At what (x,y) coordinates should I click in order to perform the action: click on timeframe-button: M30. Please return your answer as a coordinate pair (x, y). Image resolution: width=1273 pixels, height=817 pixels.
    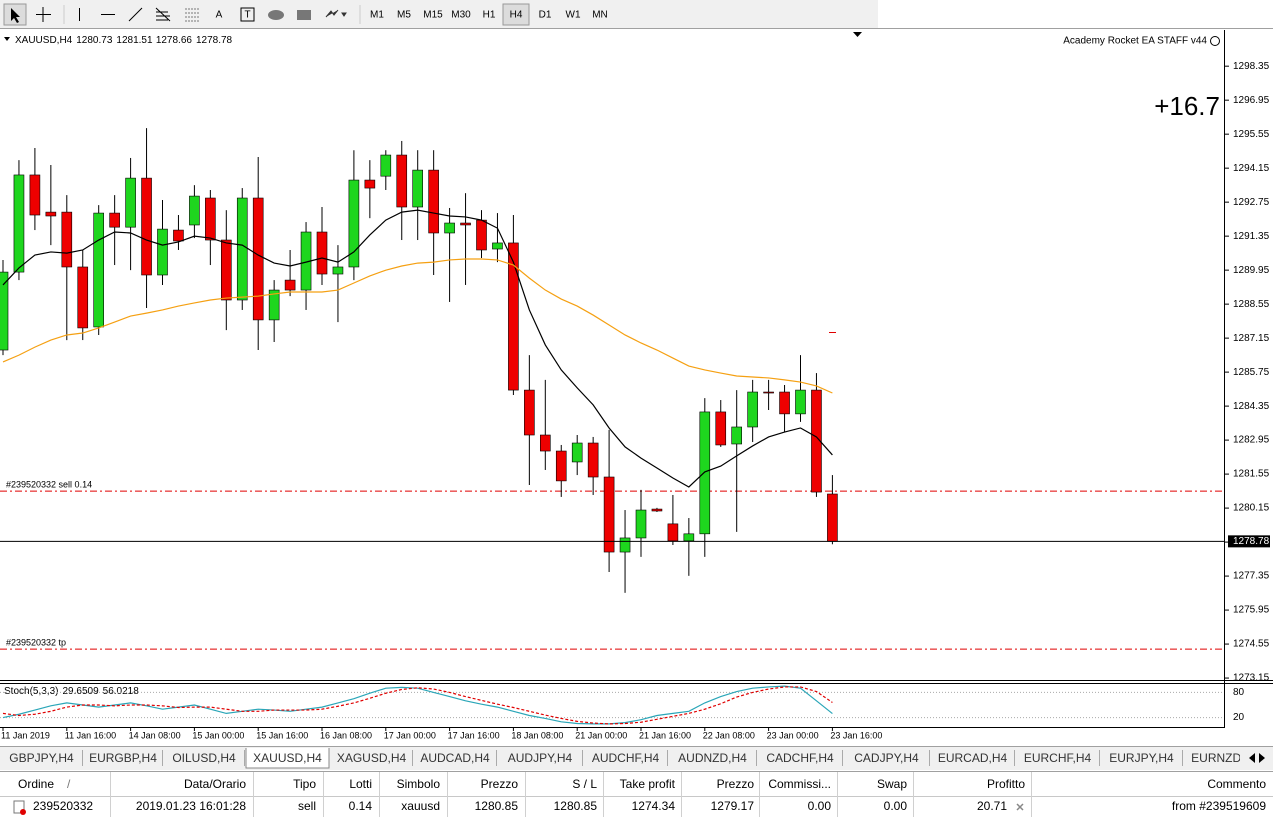
    Looking at the image, I should click on (461, 15).